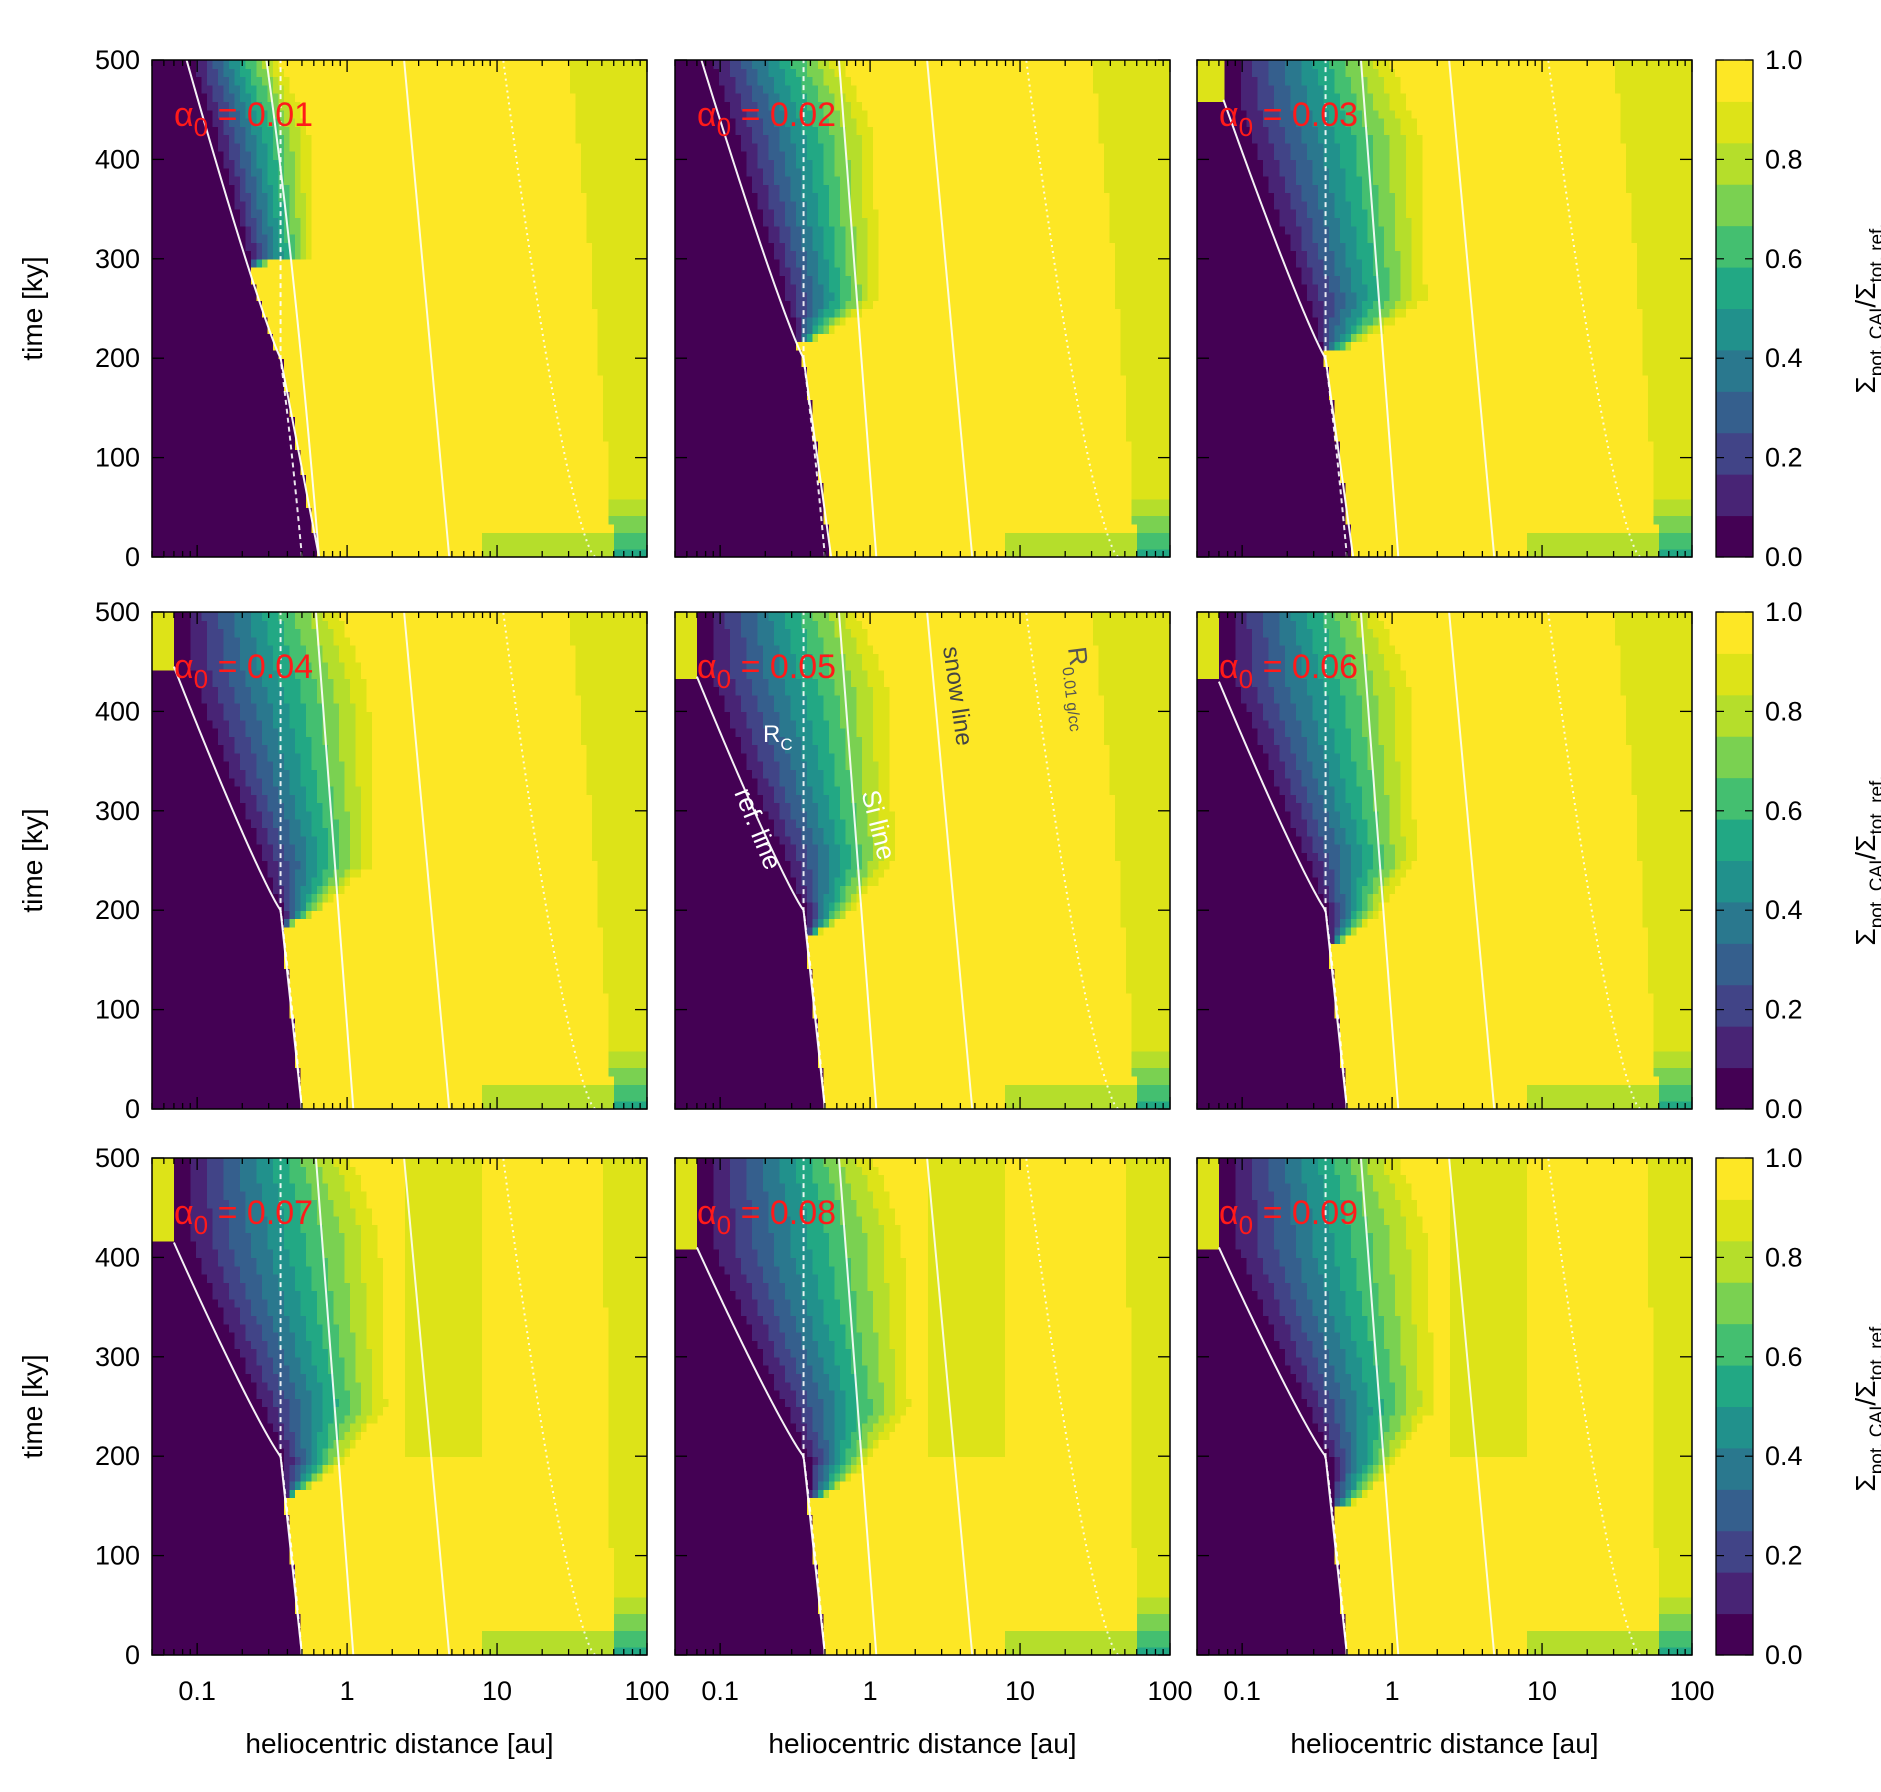 The image size is (1881, 1792). I want to click on heatmap-panel-2: α0 = 0.02, so click(923, 309).